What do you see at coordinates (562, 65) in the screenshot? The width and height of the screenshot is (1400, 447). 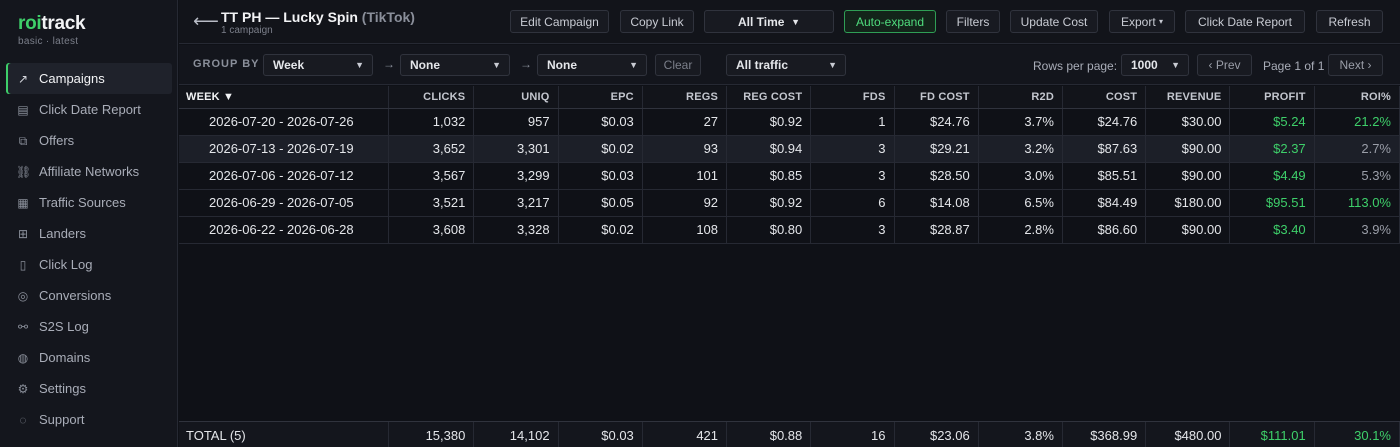 I see `group-by-value-3: None` at bounding box center [562, 65].